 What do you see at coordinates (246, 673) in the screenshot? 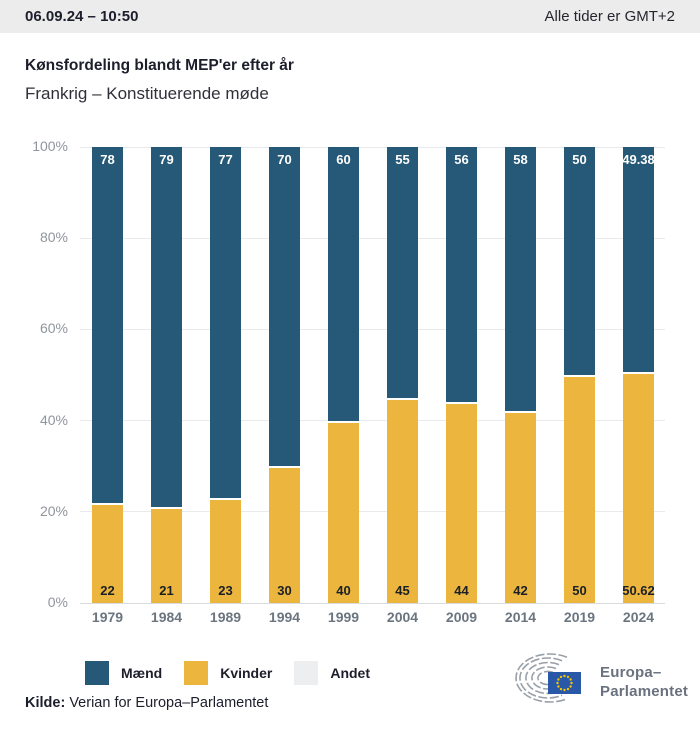
I see `legend-label: Kvinder` at bounding box center [246, 673].